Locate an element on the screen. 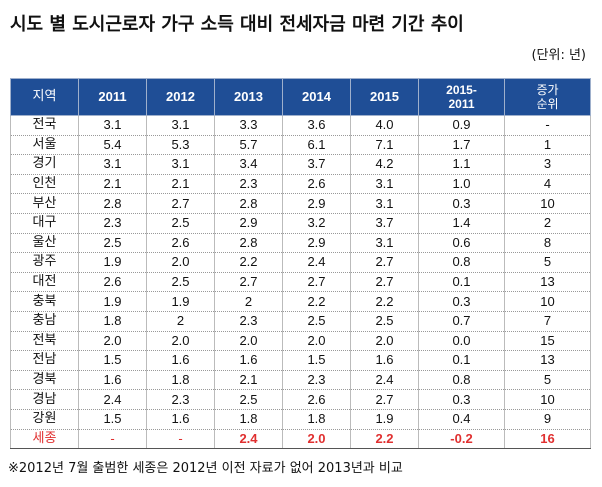 The image size is (602, 487). cell-region: 강원 is located at coordinates (44, 419).